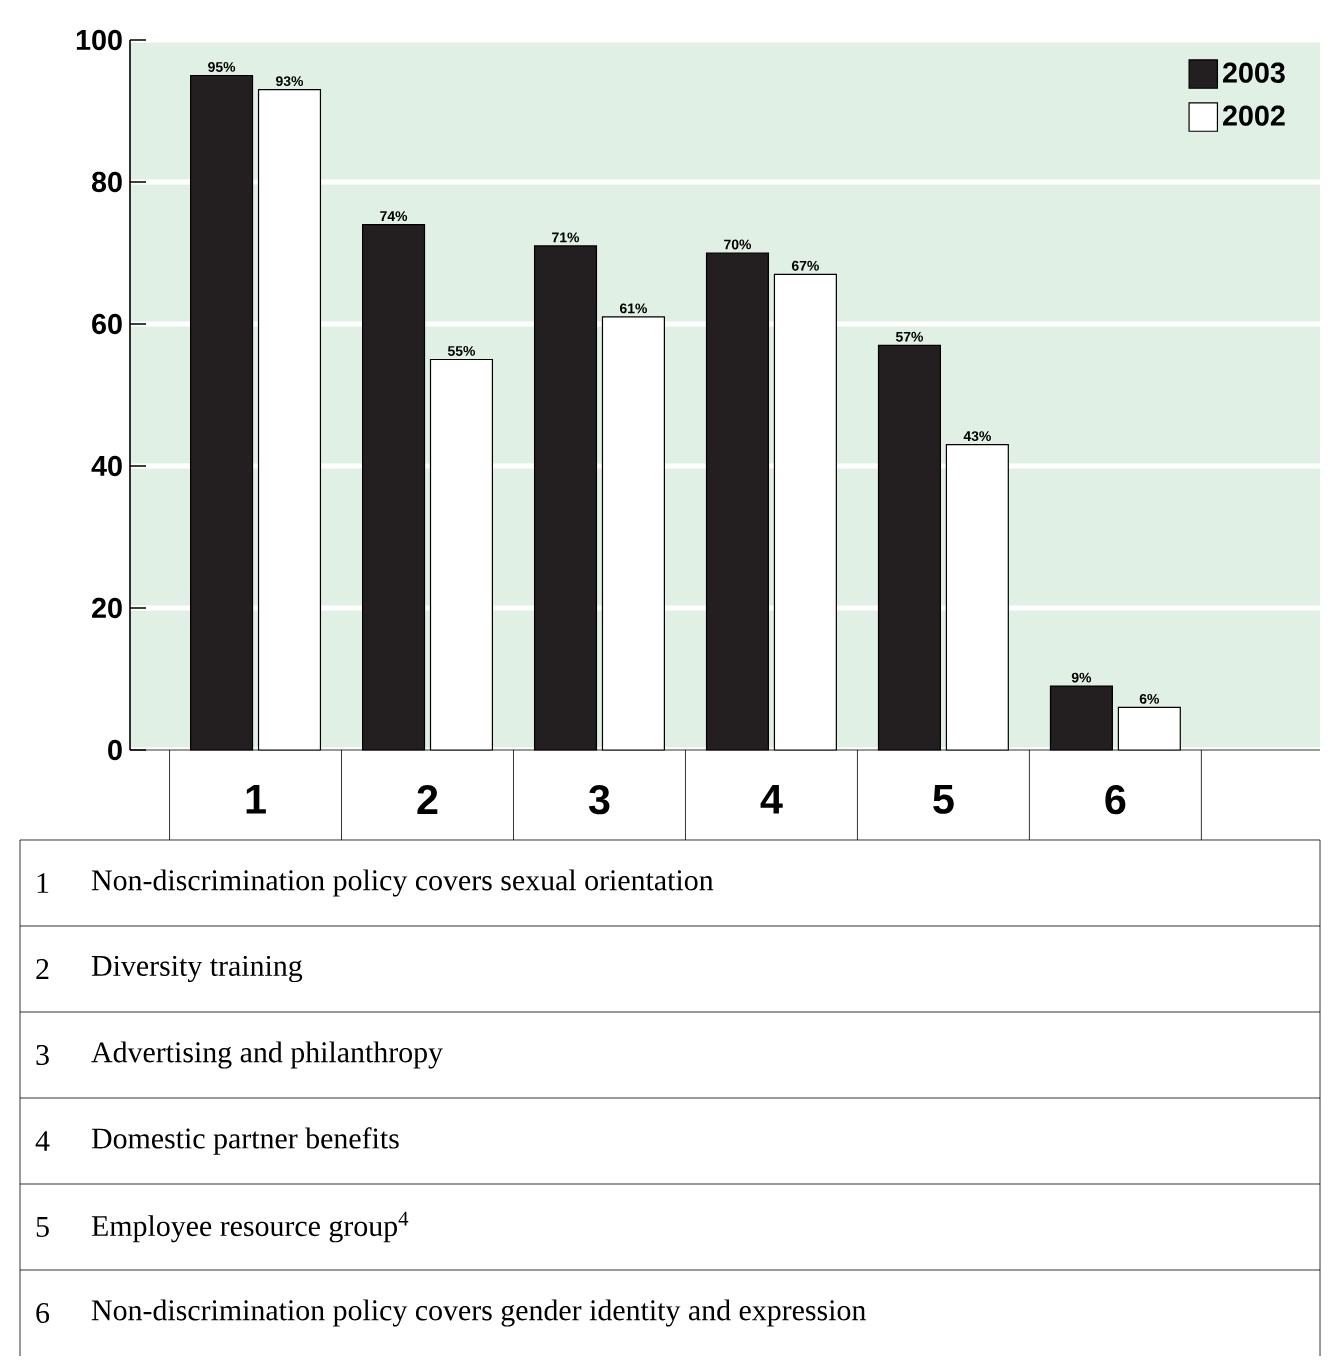  What do you see at coordinates (1254, 72) in the screenshot?
I see `legend-label: 2003` at bounding box center [1254, 72].